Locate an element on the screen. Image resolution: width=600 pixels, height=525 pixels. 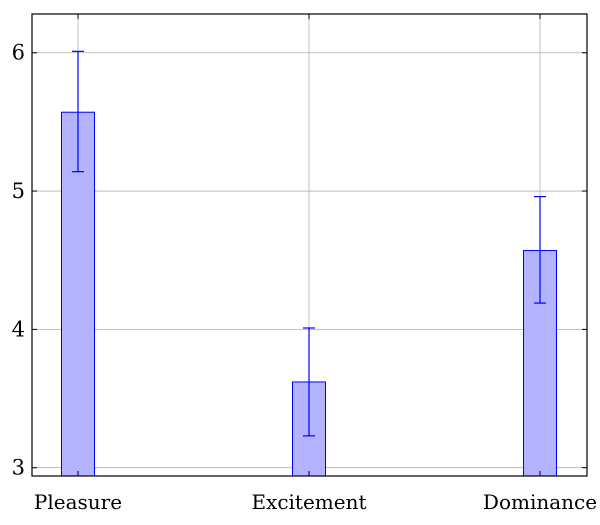
x-tick-label: Dominance is located at coordinates (540, 502).